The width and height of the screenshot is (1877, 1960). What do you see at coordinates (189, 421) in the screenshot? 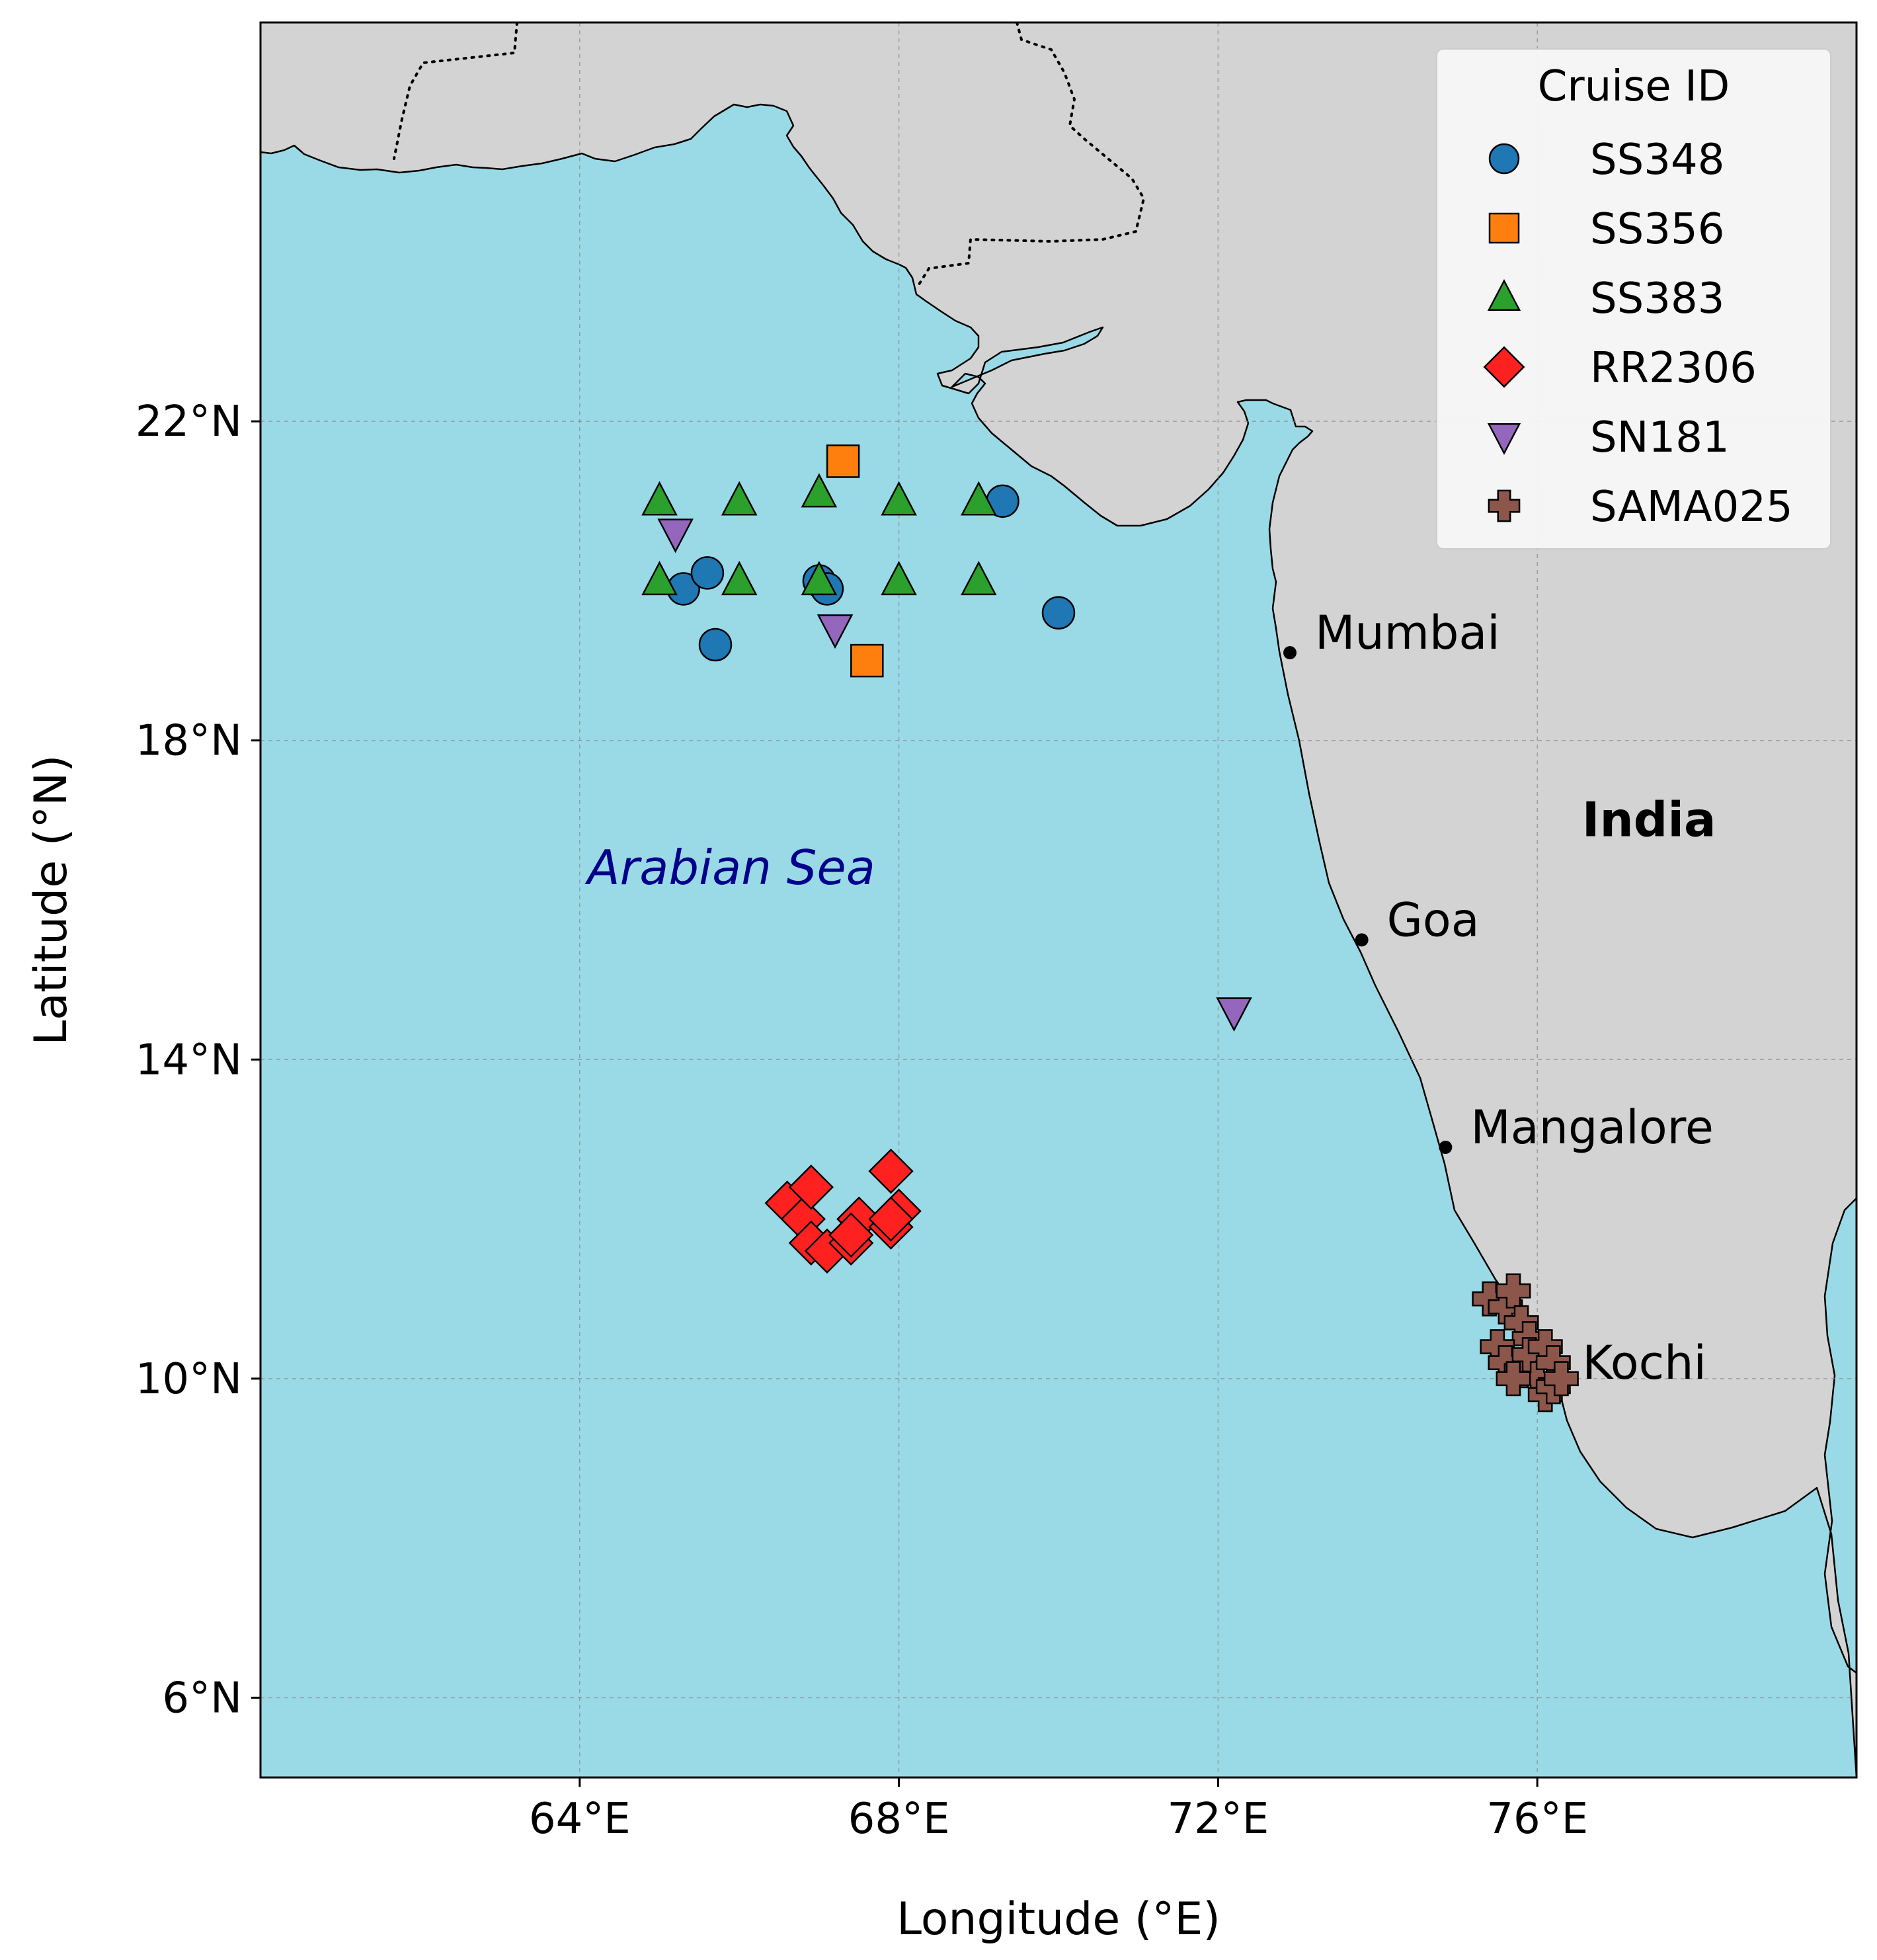
I see `y-tick-label: 22°N` at bounding box center [189, 421].